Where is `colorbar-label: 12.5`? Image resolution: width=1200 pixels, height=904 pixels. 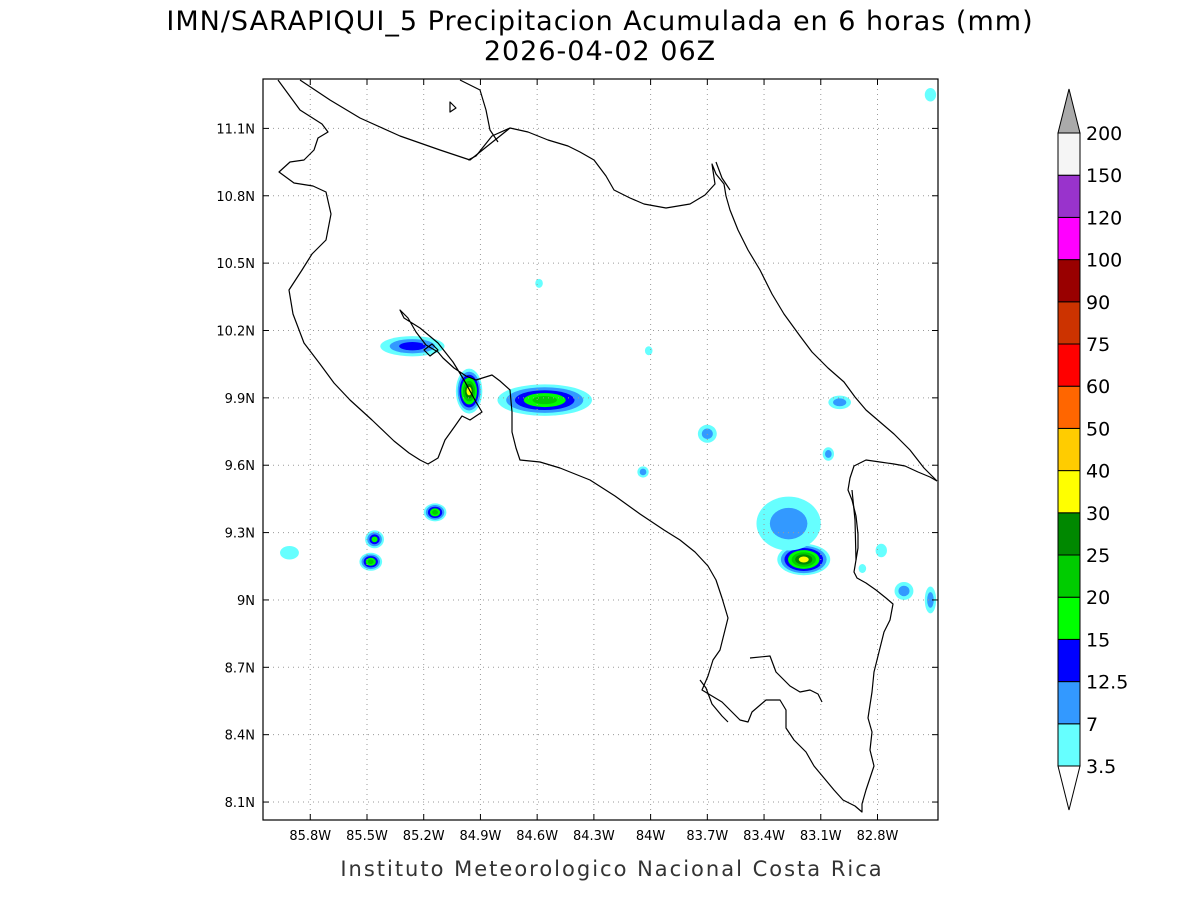
colorbar-label: 12.5 is located at coordinates (1107, 683).